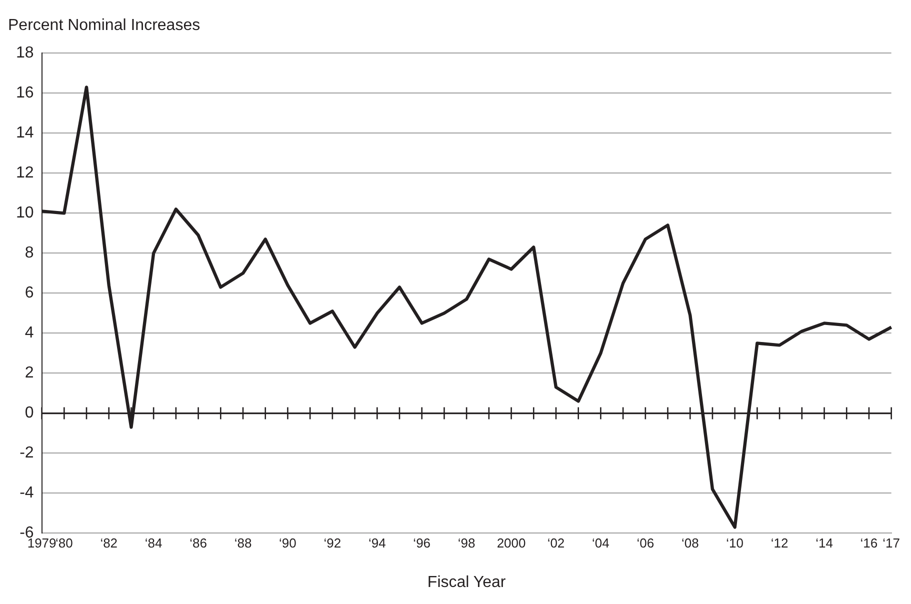 The image size is (911, 604). What do you see at coordinates (104, 25) in the screenshot?
I see `chart-title: Percent Nominal Increases` at bounding box center [104, 25].